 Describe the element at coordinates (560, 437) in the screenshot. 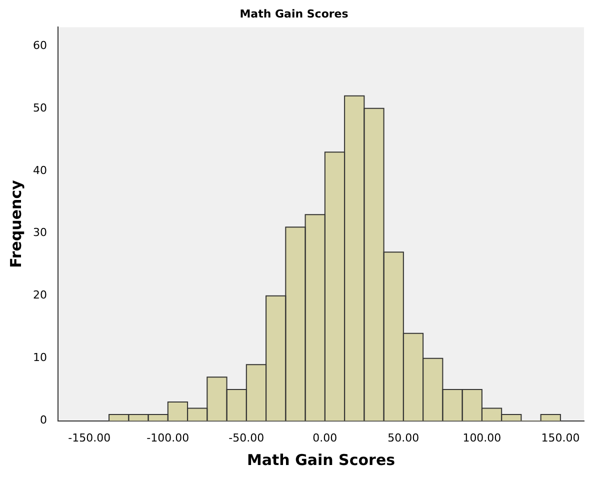

I see `x-tick-label: 150.00` at that location.